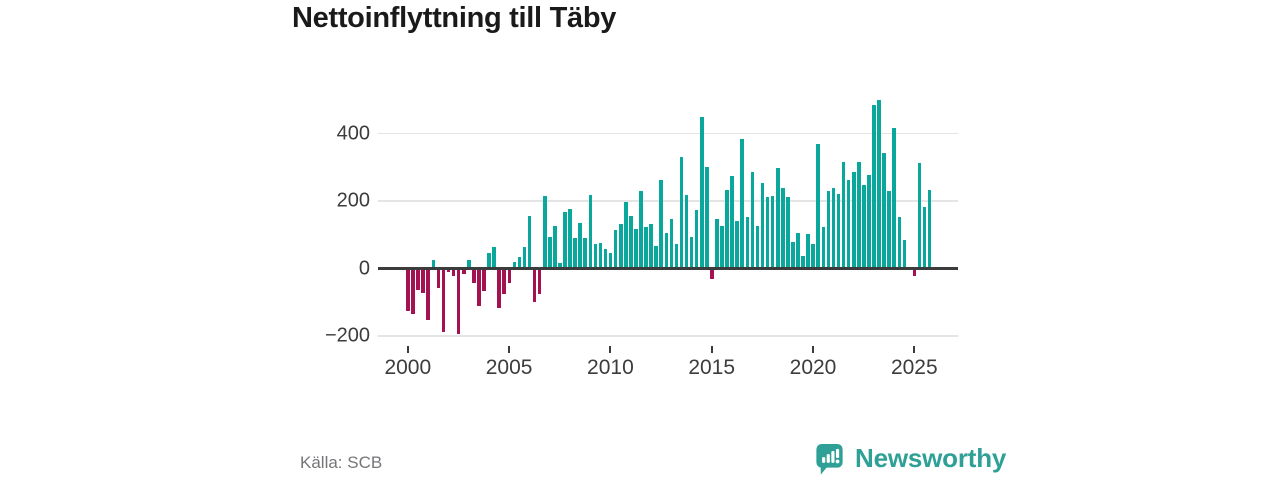  Describe the element at coordinates (341, 462) in the screenshot. I see `source-caption: Källa: SCB` at that location.